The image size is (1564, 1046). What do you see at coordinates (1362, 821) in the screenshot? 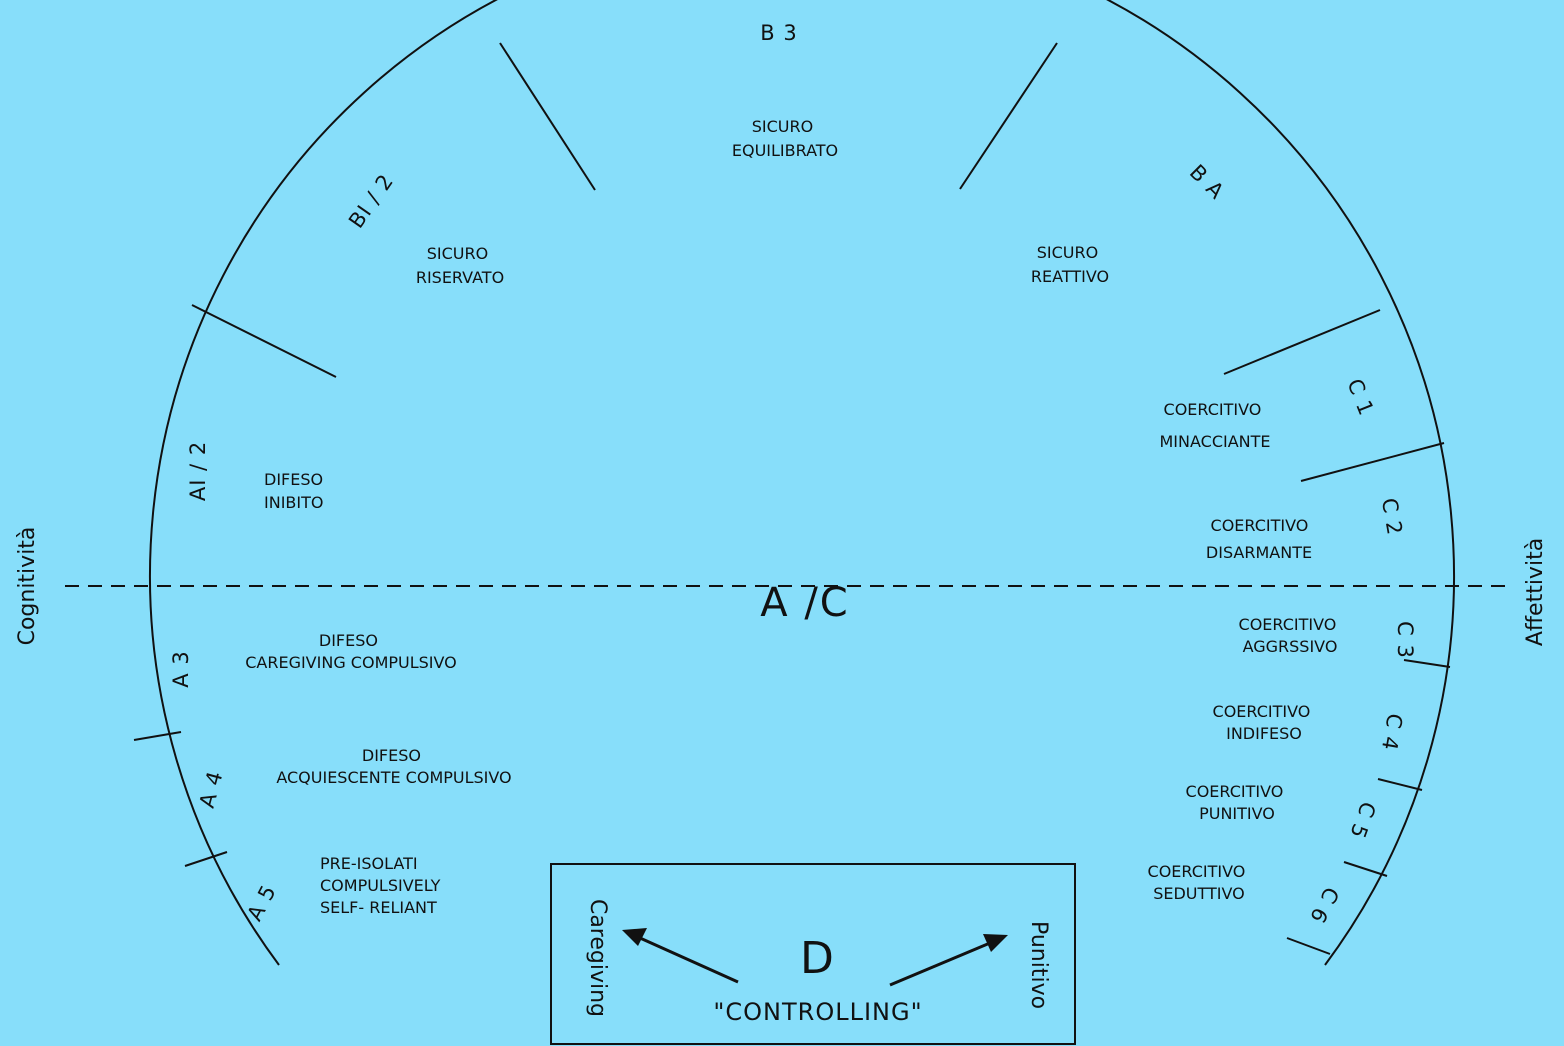
I see `segment-code-c5: C 5` at bounding box center [1362, 821].